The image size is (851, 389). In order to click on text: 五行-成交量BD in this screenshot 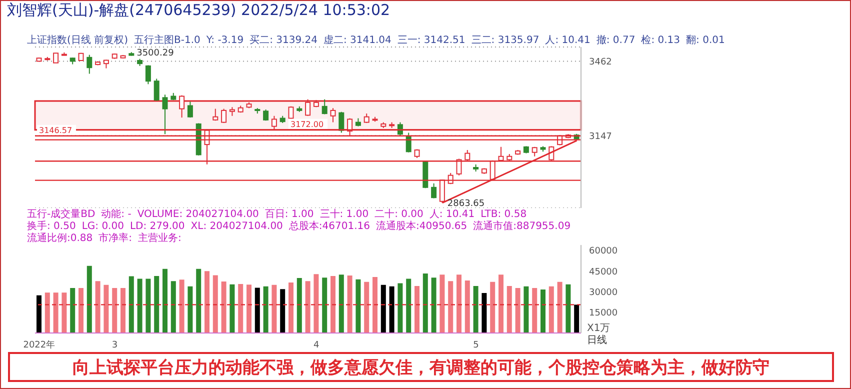, I will do `click(61, 214)`.